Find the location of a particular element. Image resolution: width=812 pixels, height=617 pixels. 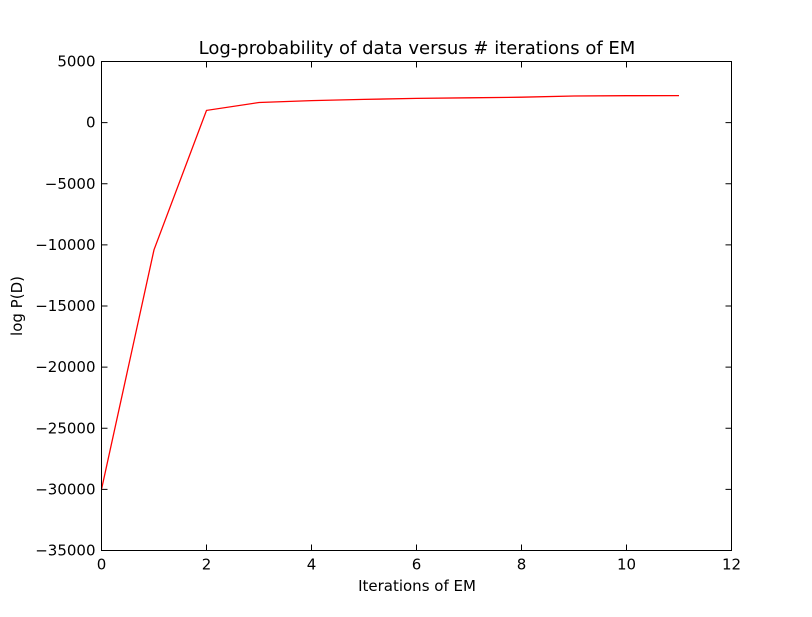

x-tick-label: 2 is located at coordinates (207, 565).